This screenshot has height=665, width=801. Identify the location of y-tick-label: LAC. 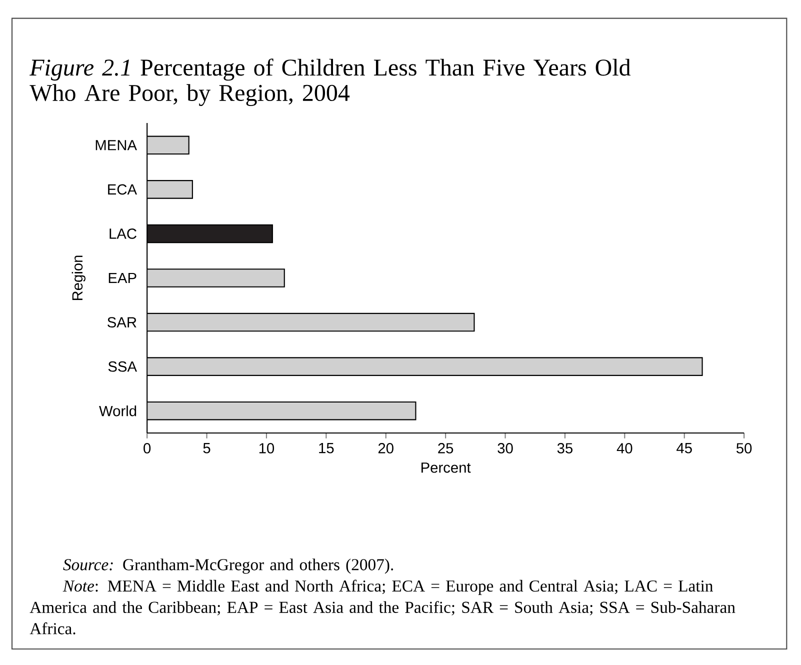
(123, 233).